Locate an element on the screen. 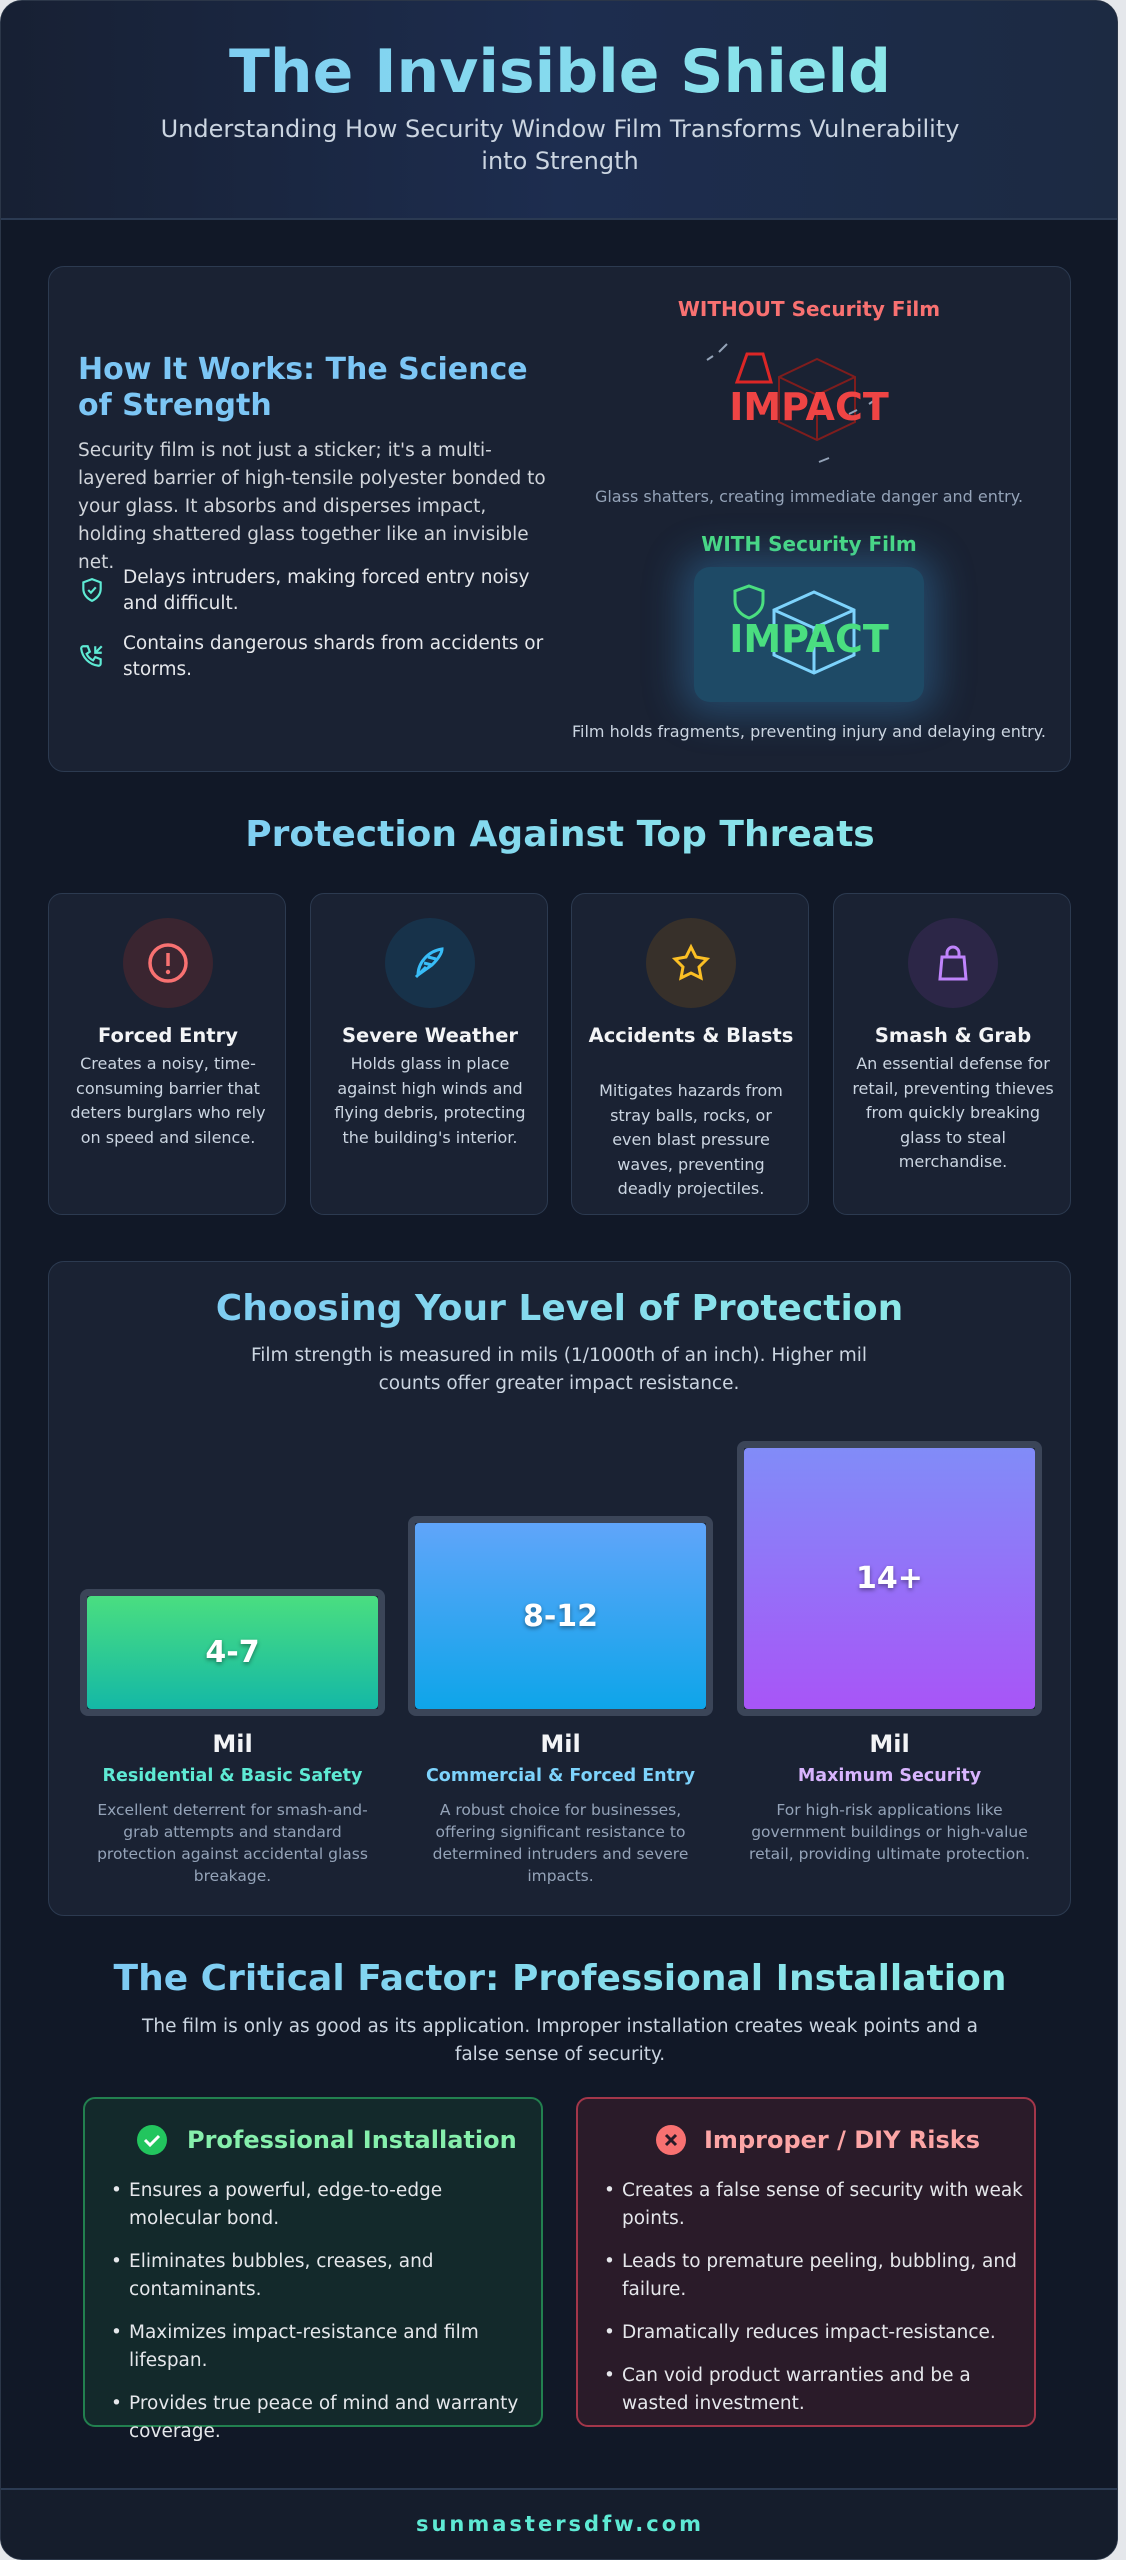  section-title: How It Works: The Science of Strength is located at coordinates (303, 387).